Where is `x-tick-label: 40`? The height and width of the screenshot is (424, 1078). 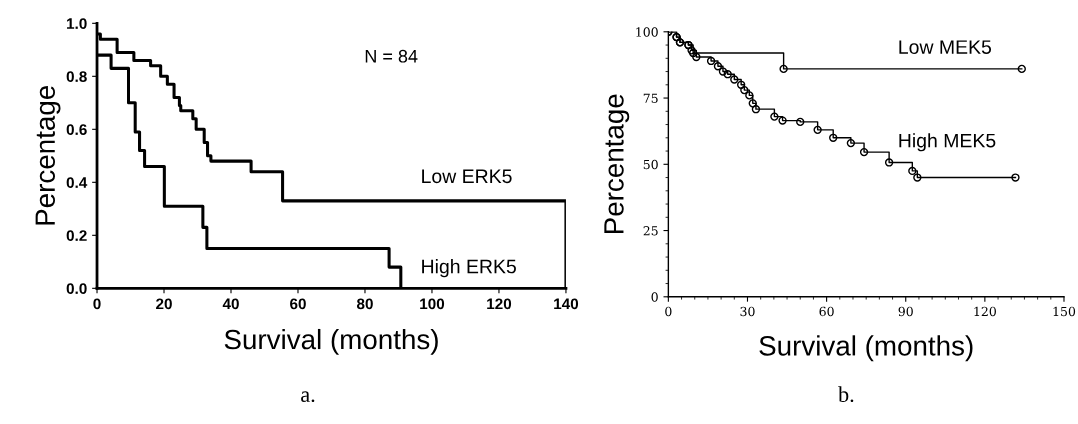 x-tick-label: 40 is located at coordinates (230, 304).